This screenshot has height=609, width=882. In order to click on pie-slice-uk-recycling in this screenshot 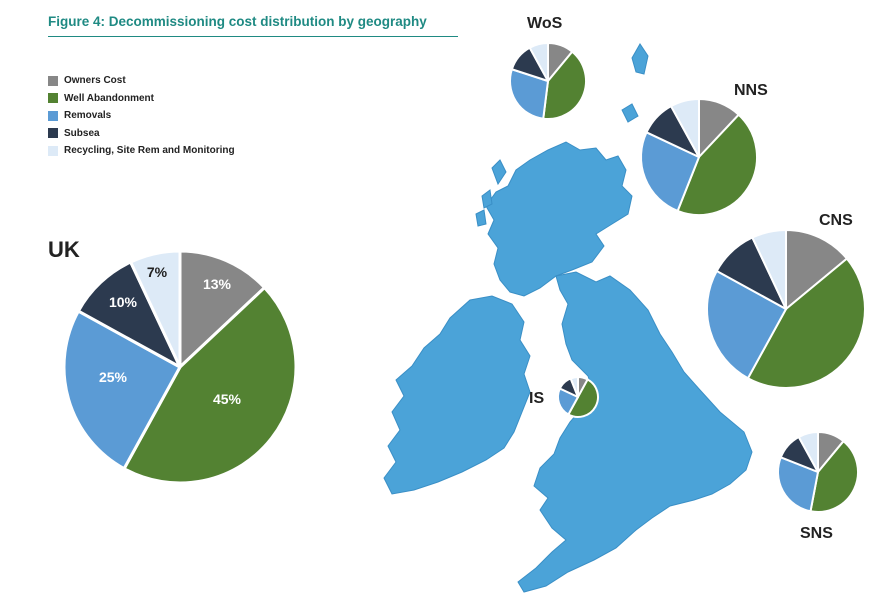, I will do `click(155, 309)`.